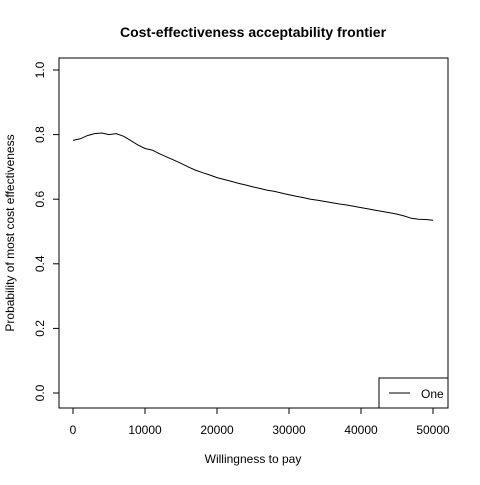 This screenshot has width=480, height=485. What do you see at coordinates (40, 328) in the screenshot?
I see `y-tick-label: 0.2` at bounding box center [40, 328].